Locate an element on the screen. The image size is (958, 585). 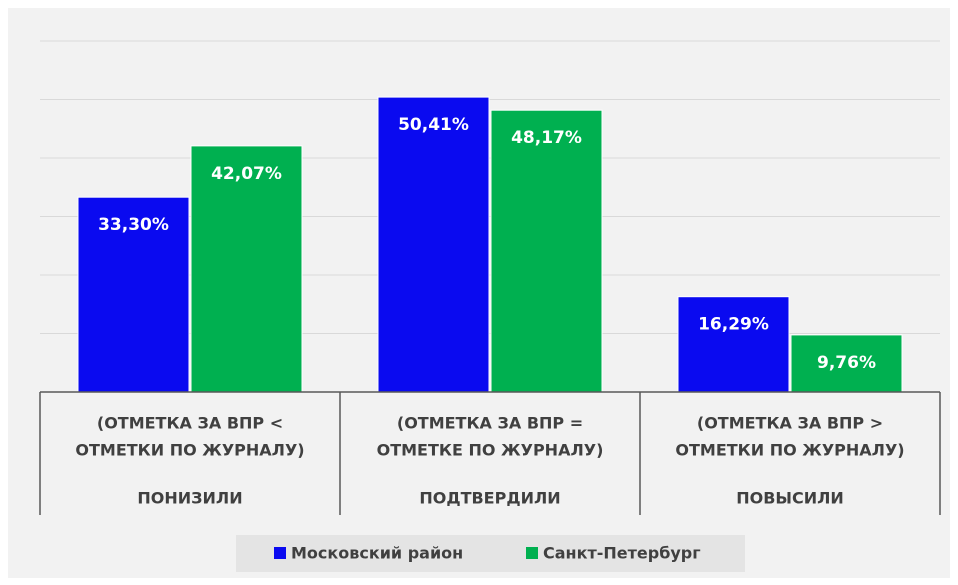
x-tick-label: ПОДТВЕРДИЛИ is located at coordinates (489, 498).